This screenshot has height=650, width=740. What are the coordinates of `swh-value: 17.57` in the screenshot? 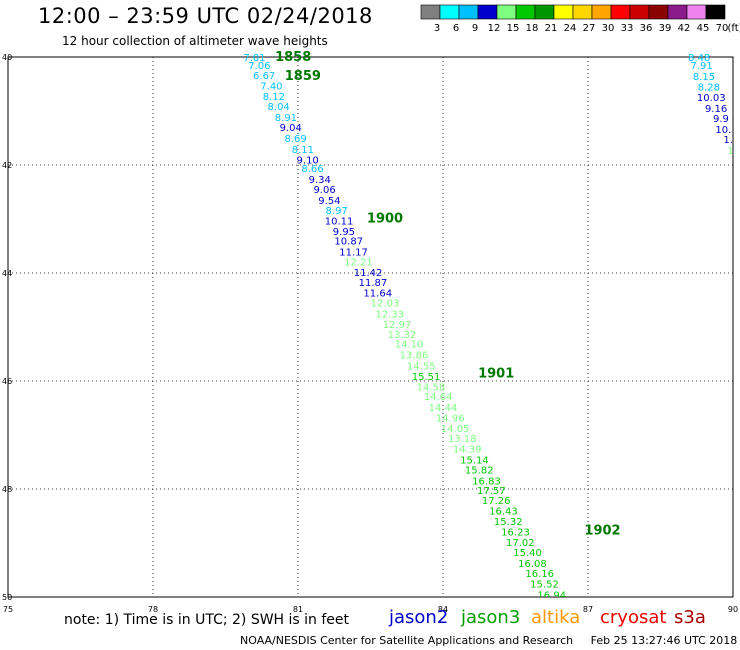 It's located at (491, 491).